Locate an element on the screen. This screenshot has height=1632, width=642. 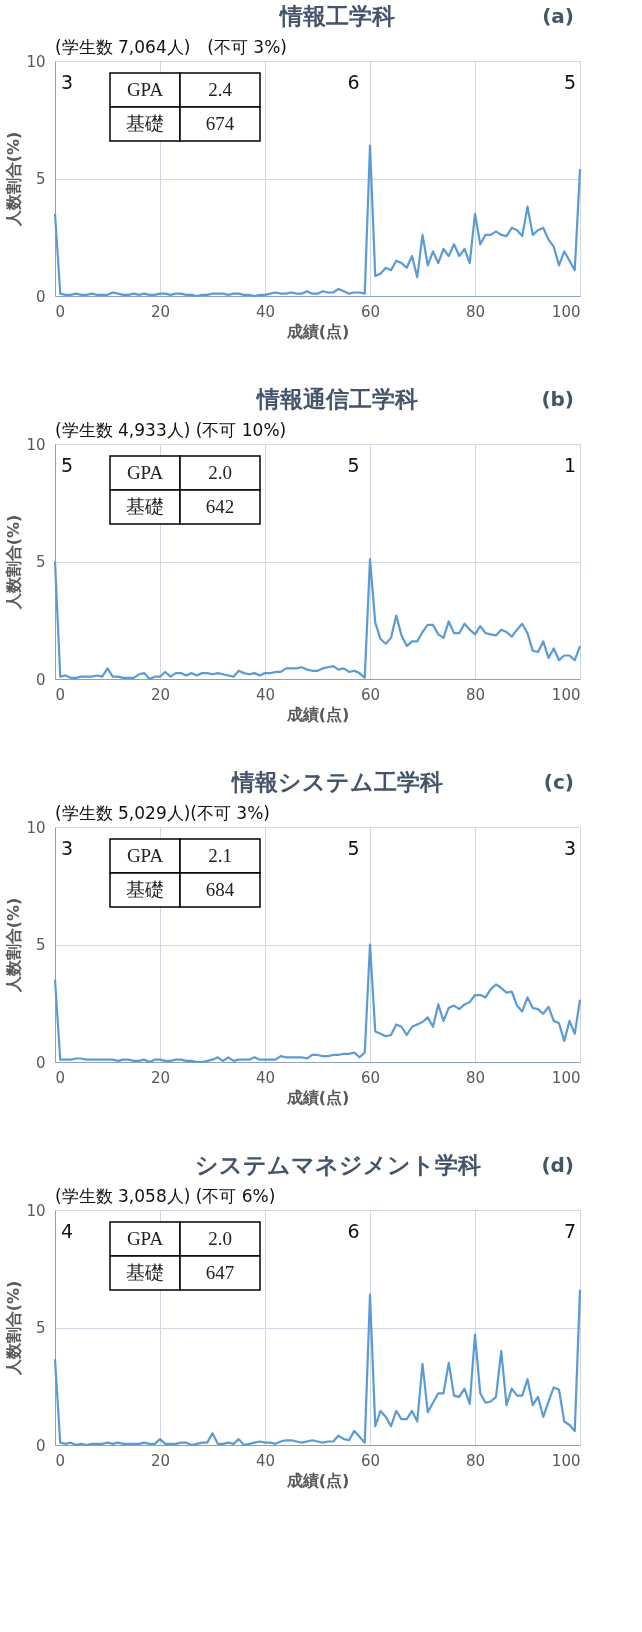
text: (d) is located at coordinates (557, 1165).